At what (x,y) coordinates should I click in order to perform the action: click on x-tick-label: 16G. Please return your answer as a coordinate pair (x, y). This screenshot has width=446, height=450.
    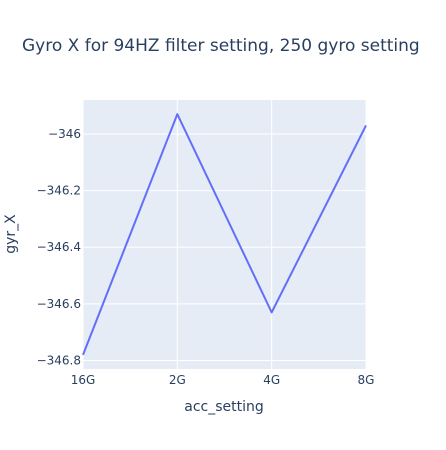
    Looking at the image, I should click on (83, 380).